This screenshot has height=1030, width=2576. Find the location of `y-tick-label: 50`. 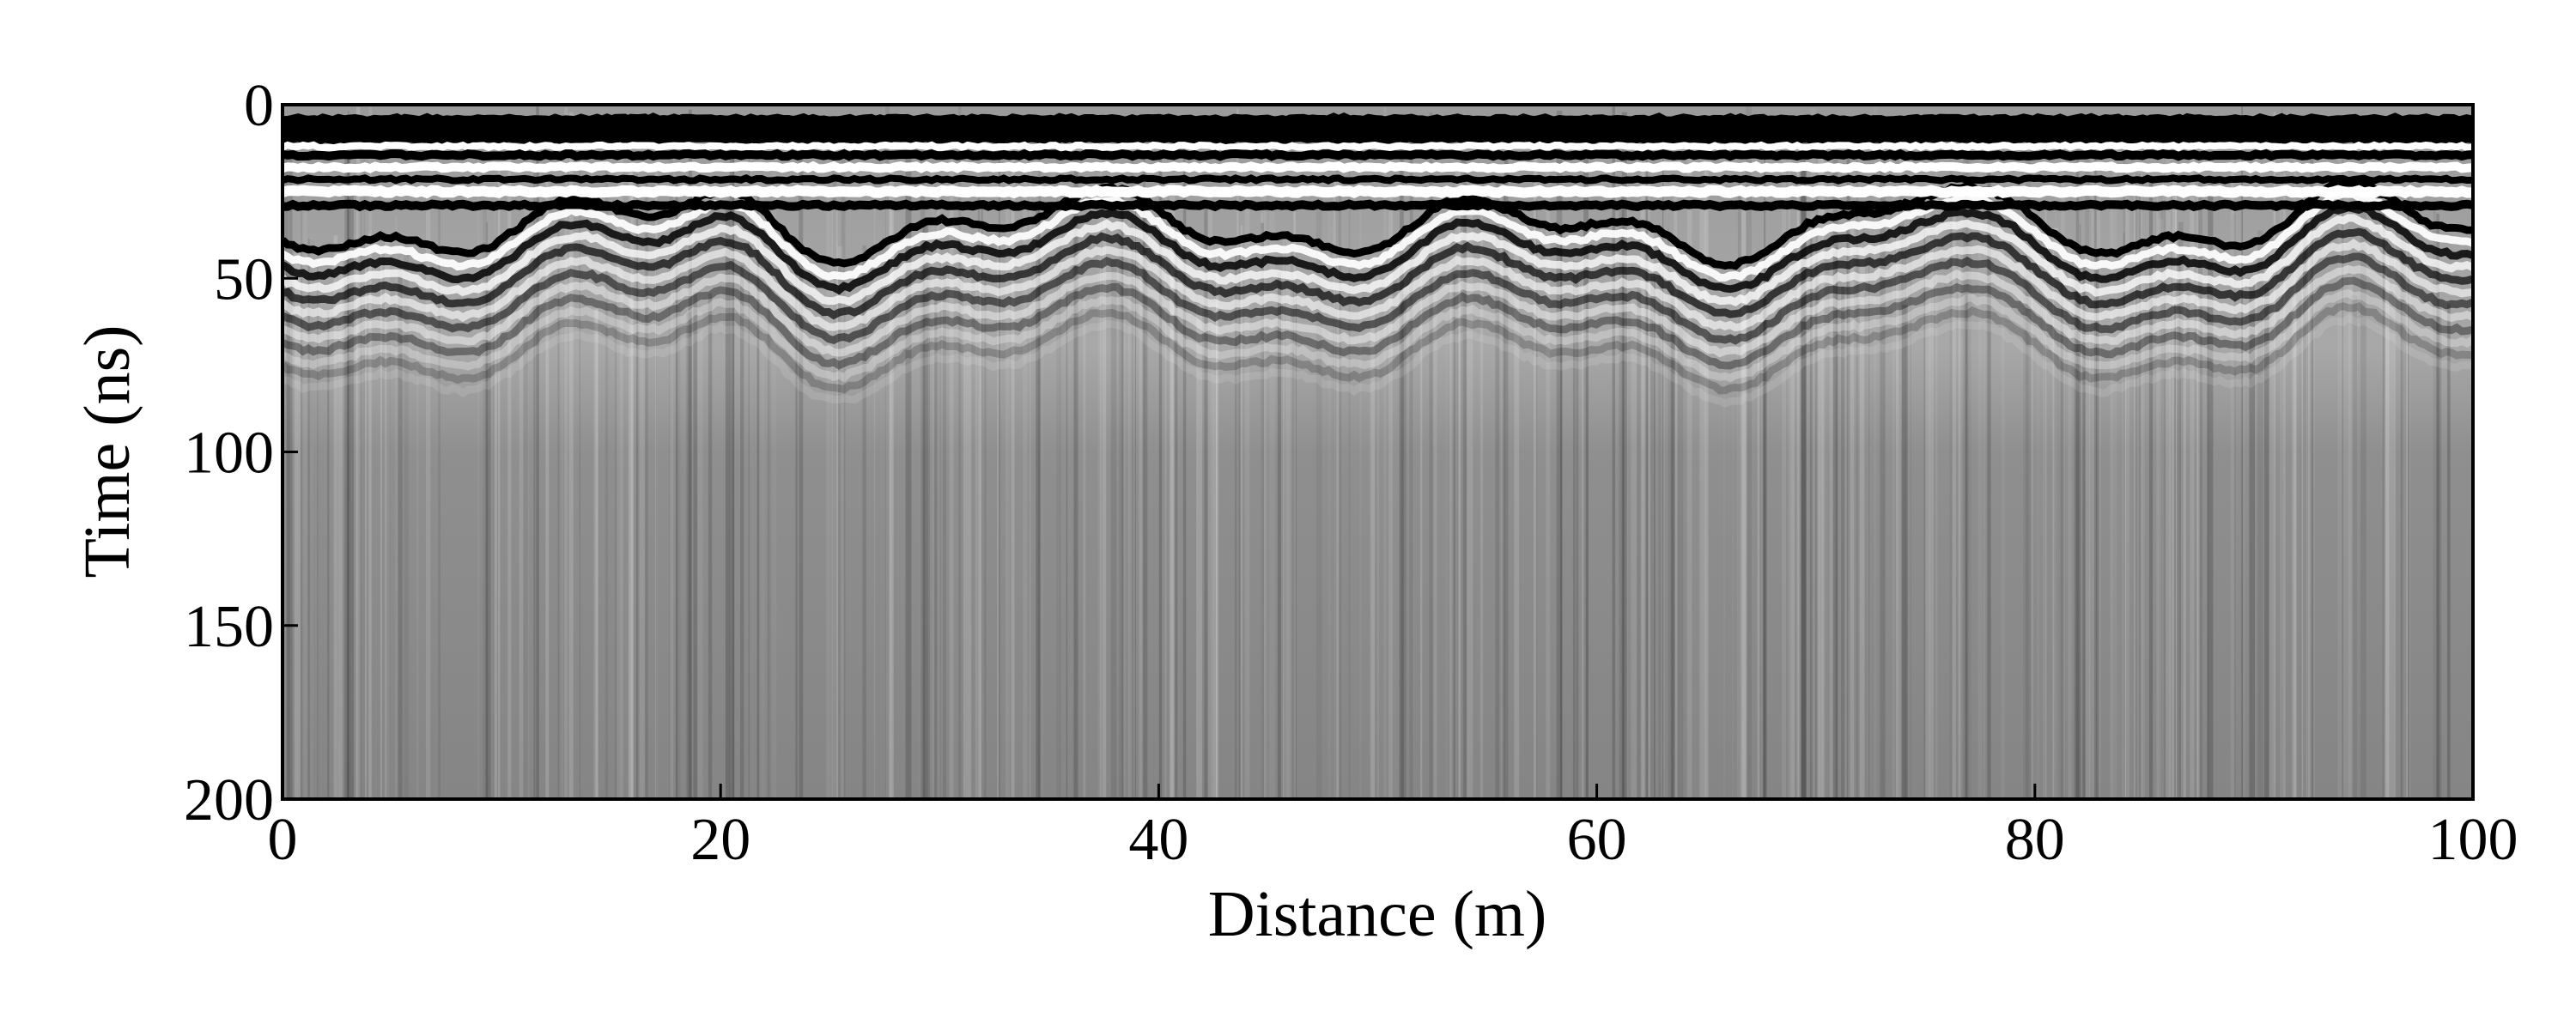

y-tick-label: 50 is located at coordinates (244, 279).